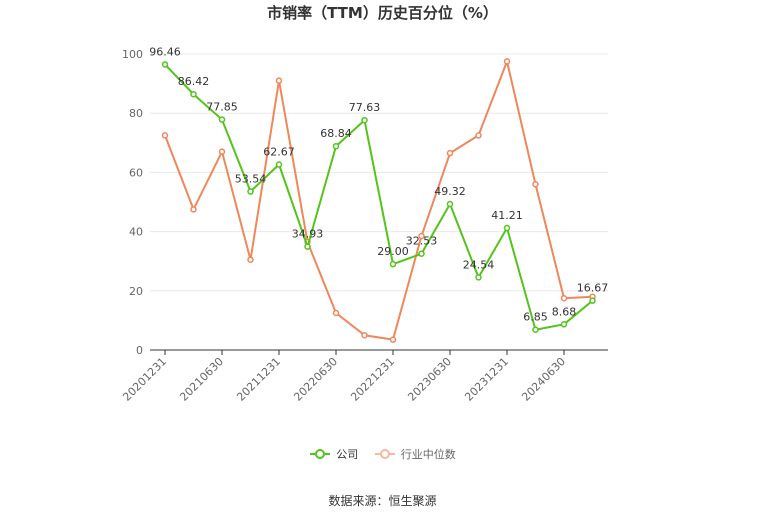 This screenshot has height=517, width=765. What do you see at coordinates (139, 350) in the screenshot?
I see `y-tick-label: 0` at bounding box center [139, 350].